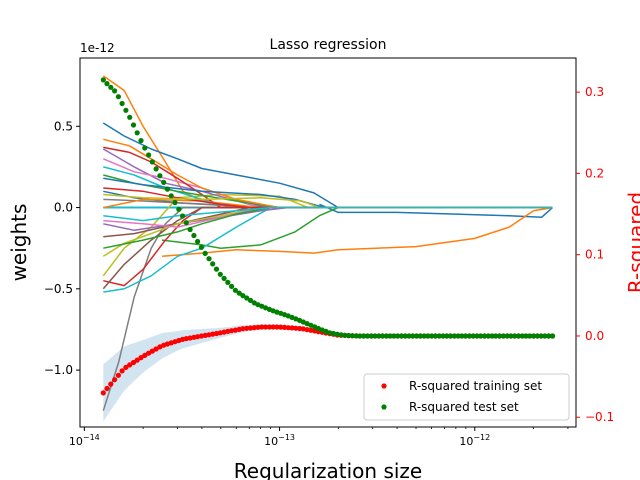  Describe the element at coordinates (466, 397) in the screenshot. I see `legend-box` at that location.